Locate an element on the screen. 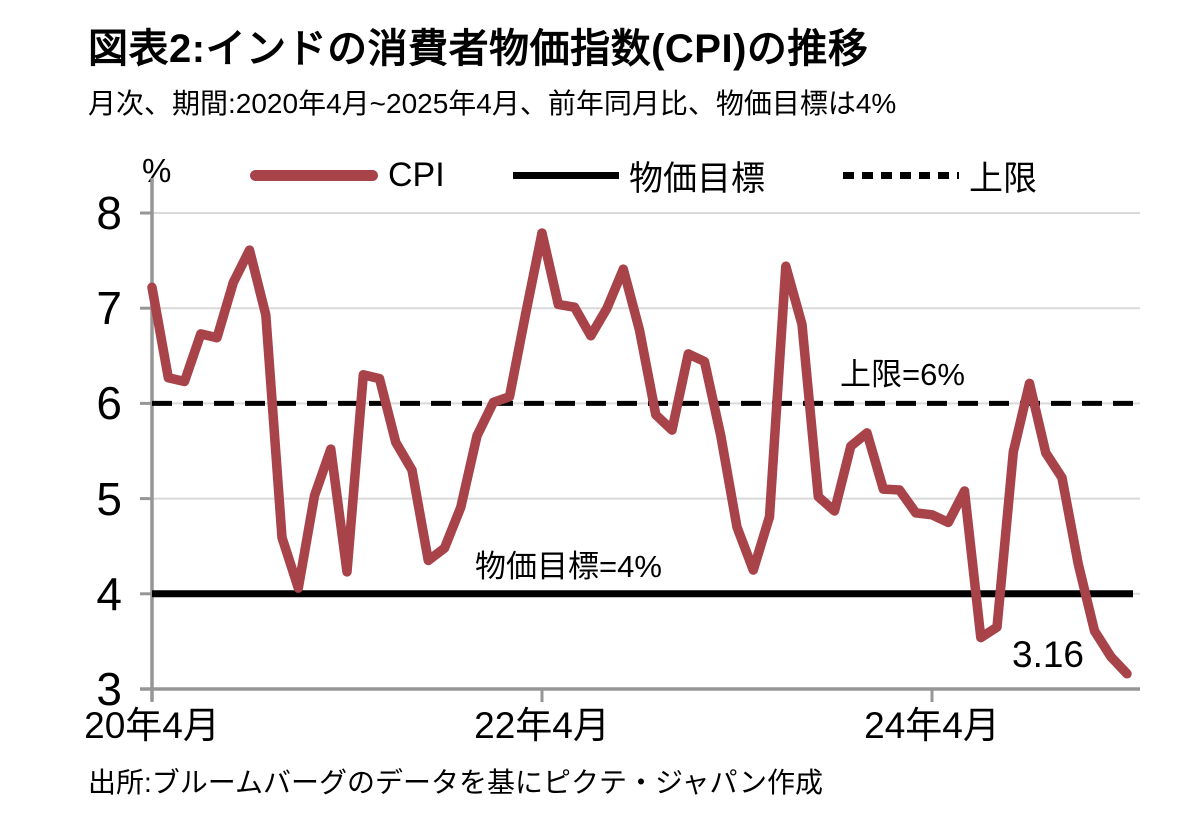  y-axis-tick-label: 5 is located at coordinates (109, 498).